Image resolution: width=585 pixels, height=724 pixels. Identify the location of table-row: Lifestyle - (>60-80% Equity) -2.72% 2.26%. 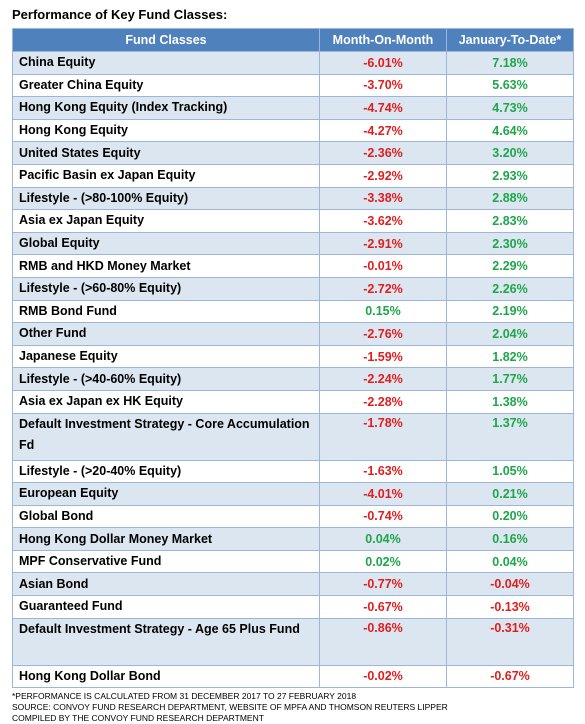
(293, 288).